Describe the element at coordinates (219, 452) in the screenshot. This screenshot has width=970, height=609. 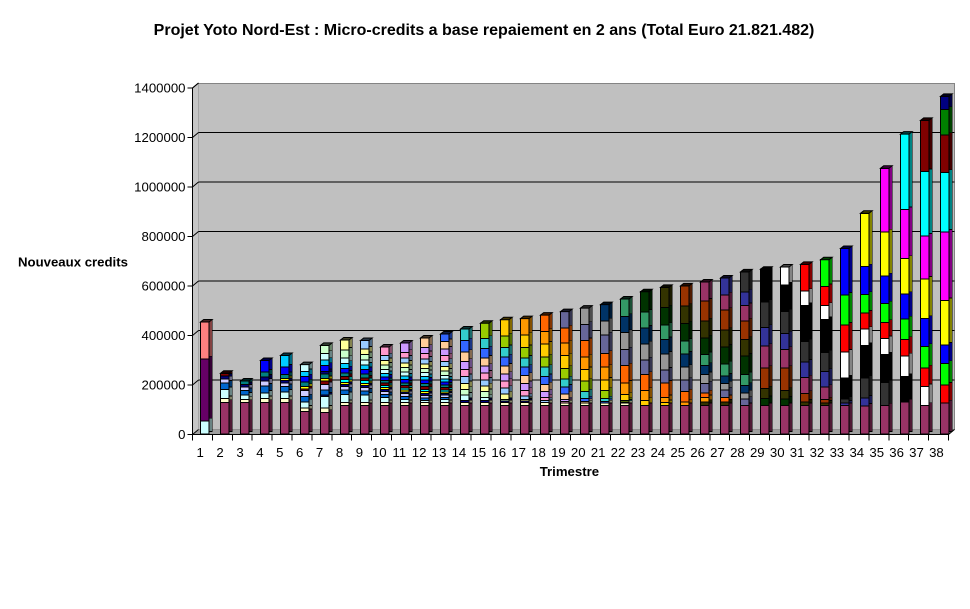
I see `svg-text: 2` at that location.